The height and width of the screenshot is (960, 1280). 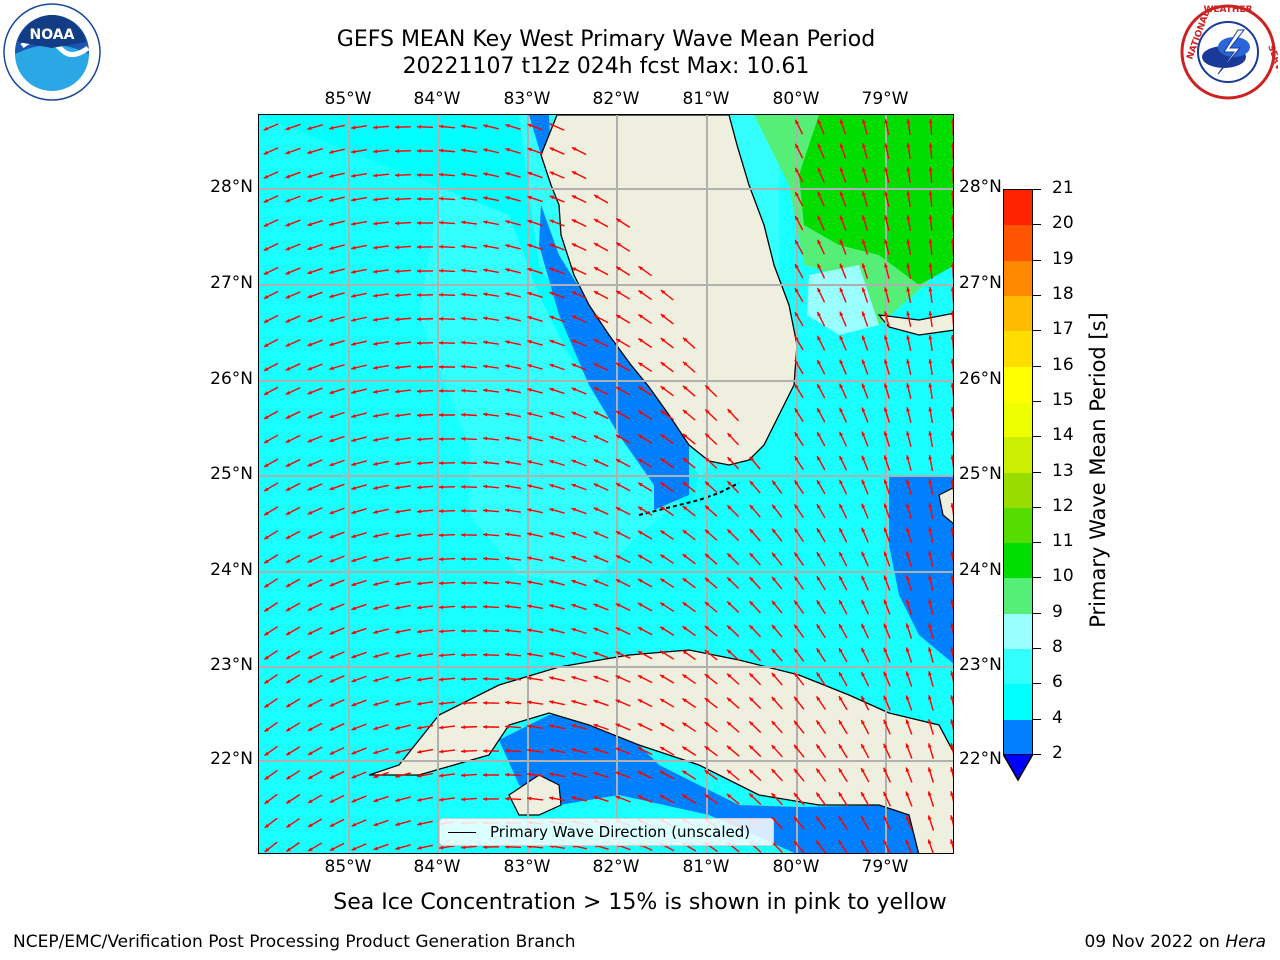 What do you see at coordinates (1018, 768) in the screenshot?
I see `colorbar-under-triangle` at bounding box center [1018, 768].